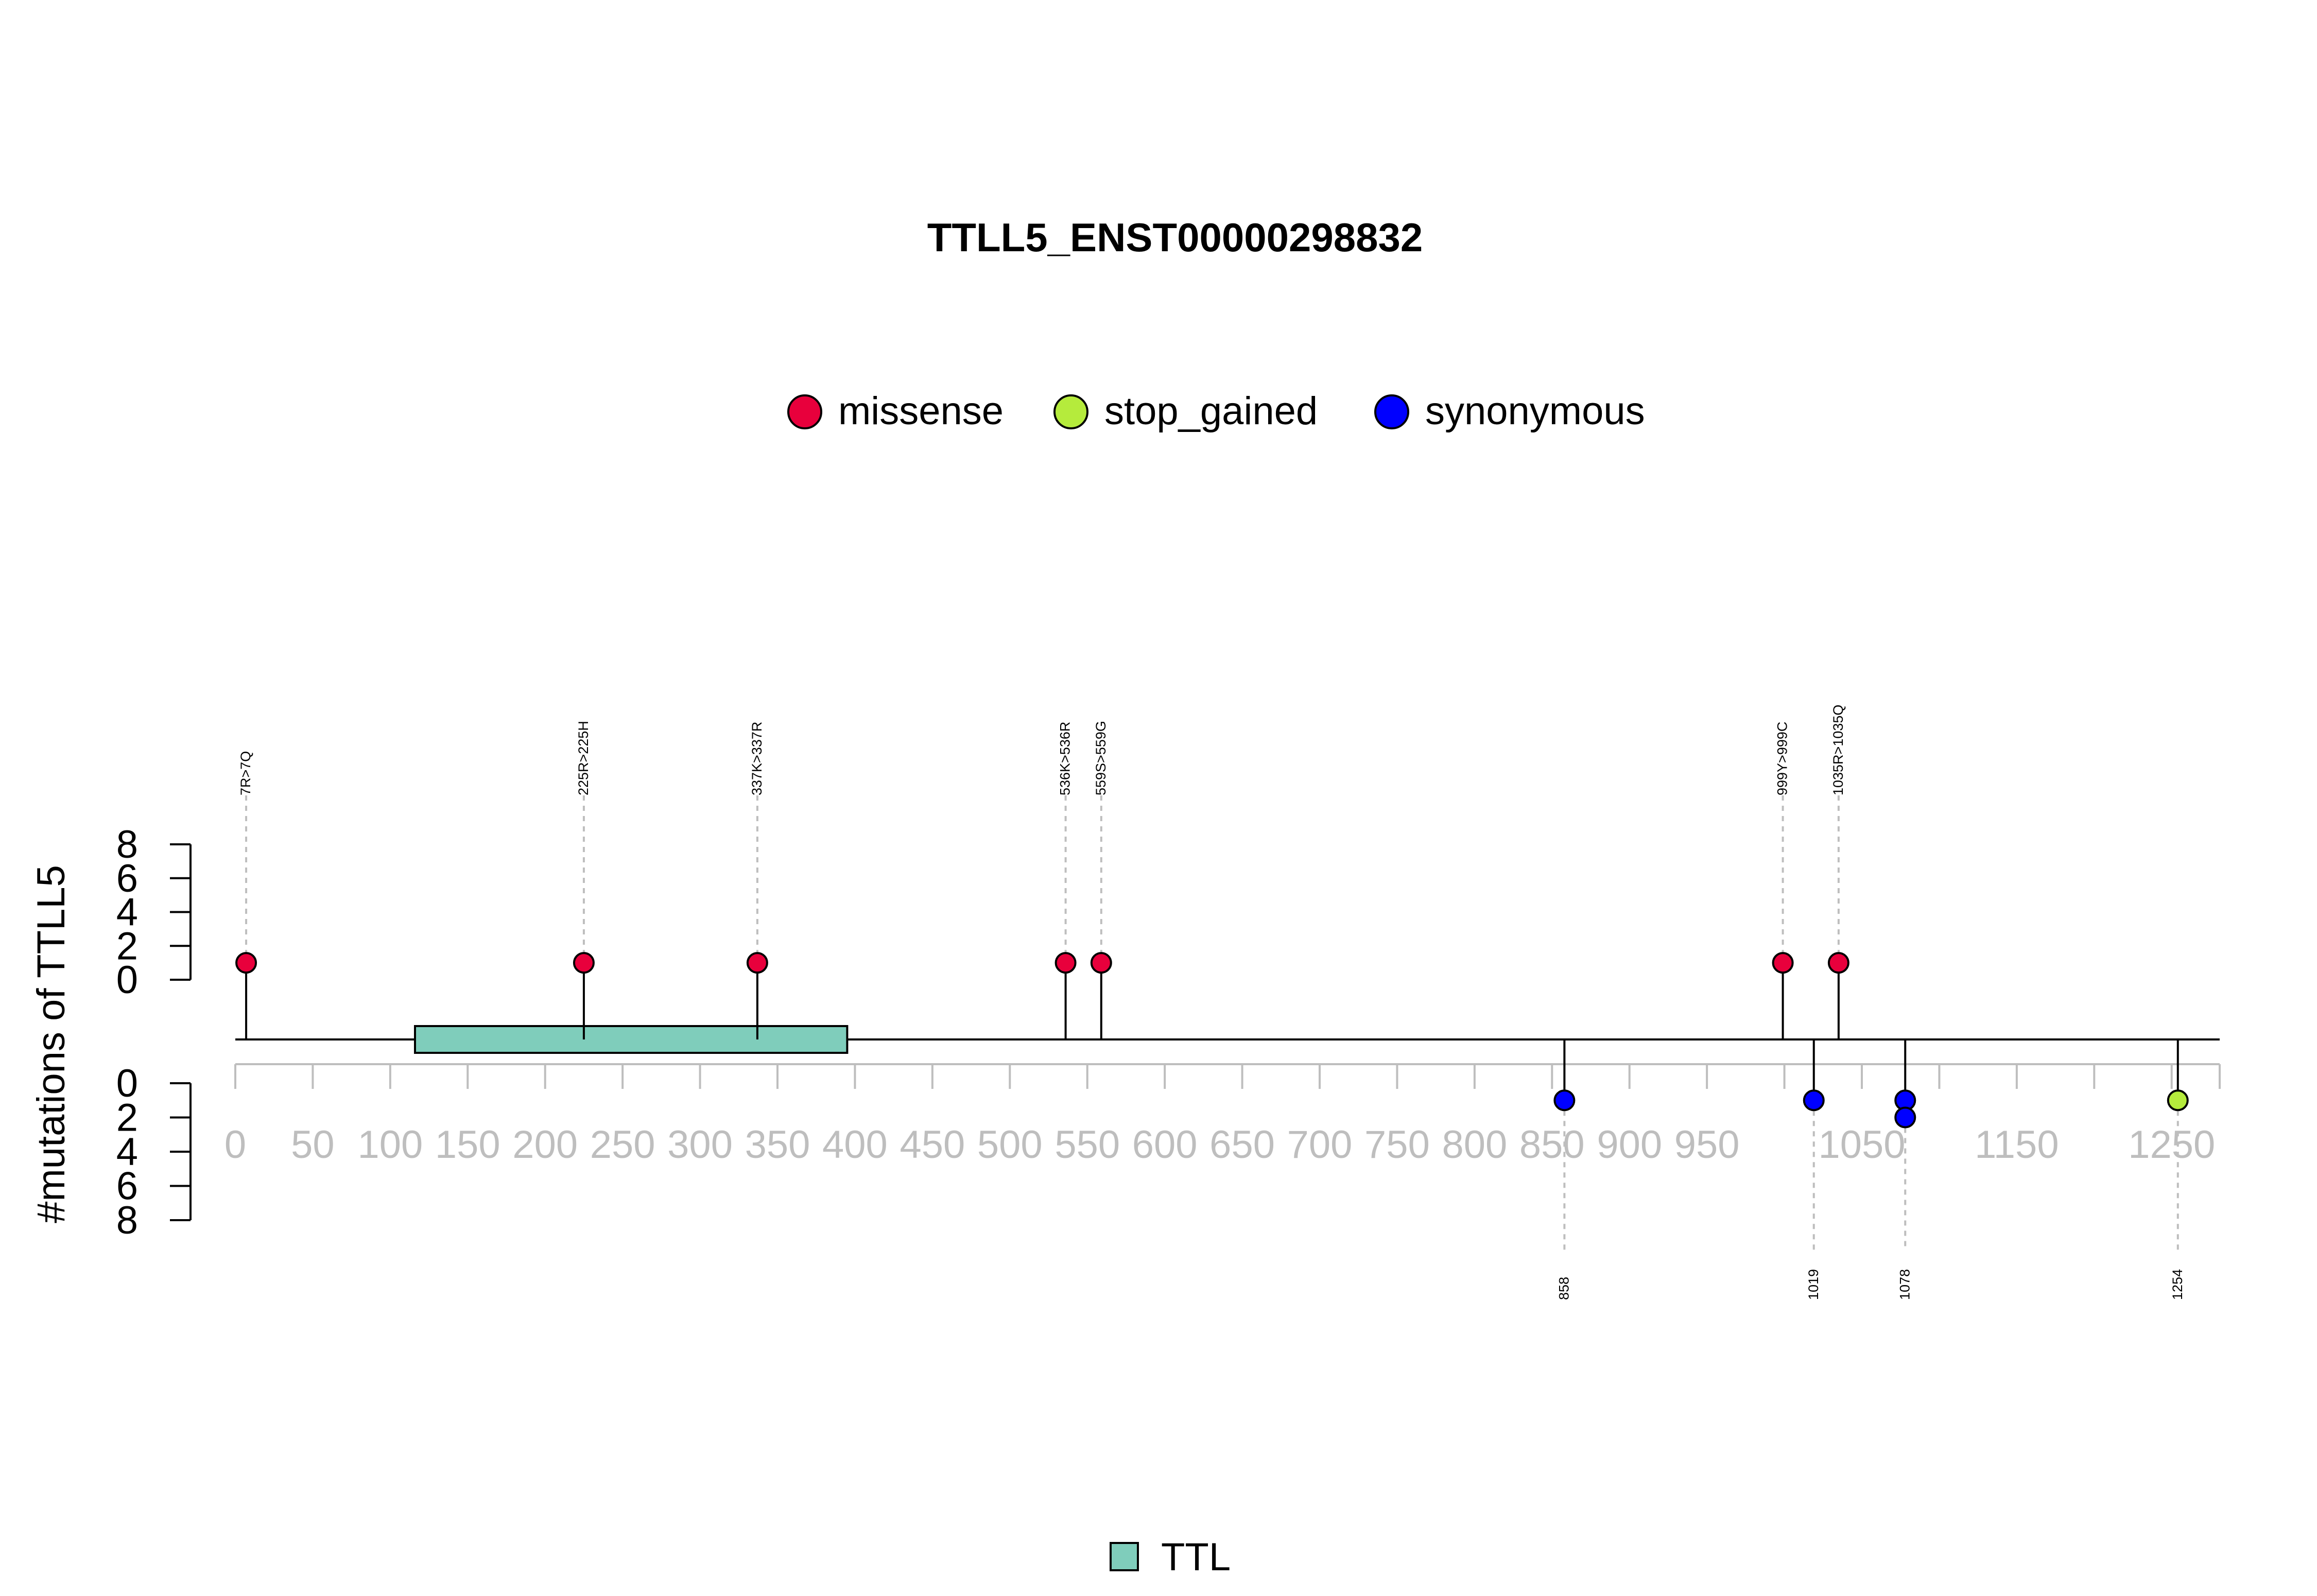  I want to click on x-tick-label: 0, so click(235, 1145).